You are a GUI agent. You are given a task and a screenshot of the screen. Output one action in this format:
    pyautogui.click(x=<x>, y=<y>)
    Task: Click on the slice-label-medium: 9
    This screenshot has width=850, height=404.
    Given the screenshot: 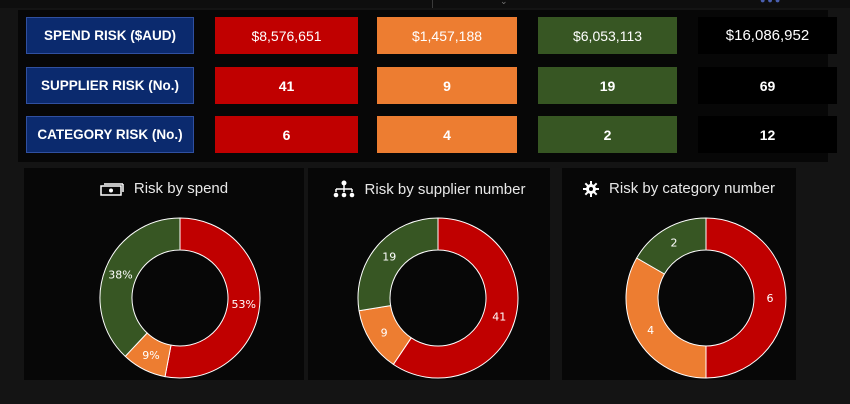 What is the action you would take?
    pyautogui.click(x=384, y=332)
    